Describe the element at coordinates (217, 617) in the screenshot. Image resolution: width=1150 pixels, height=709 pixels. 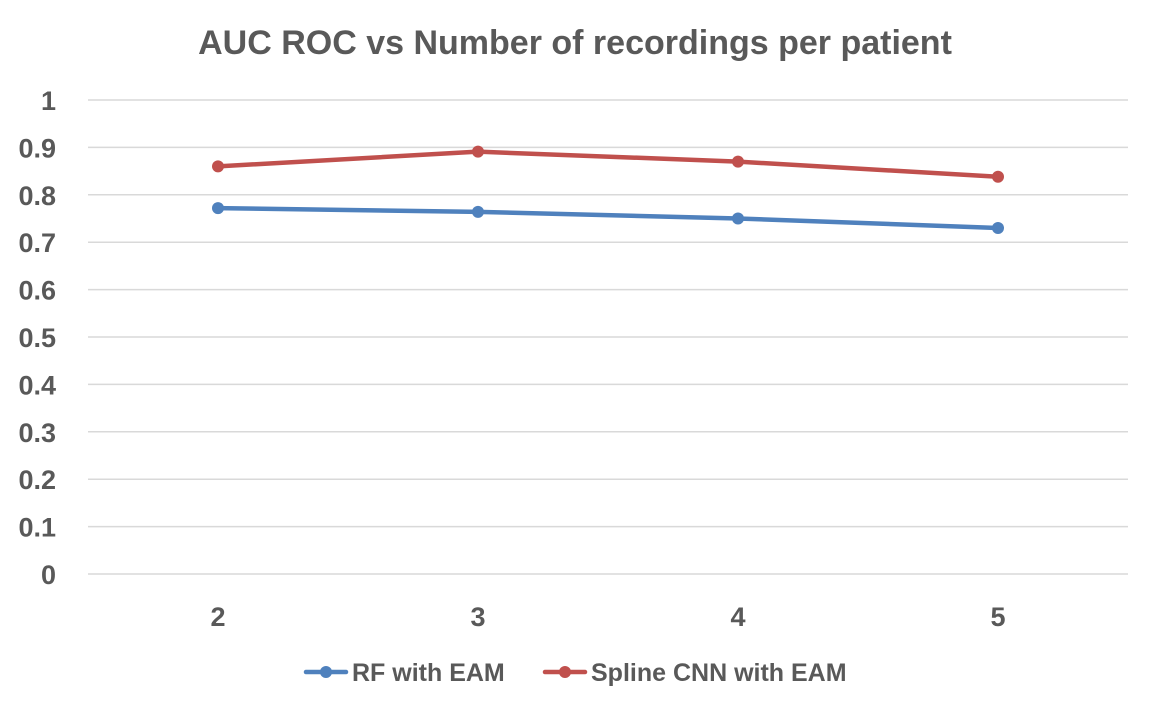
I see `x-tick-label: 2` at that location.